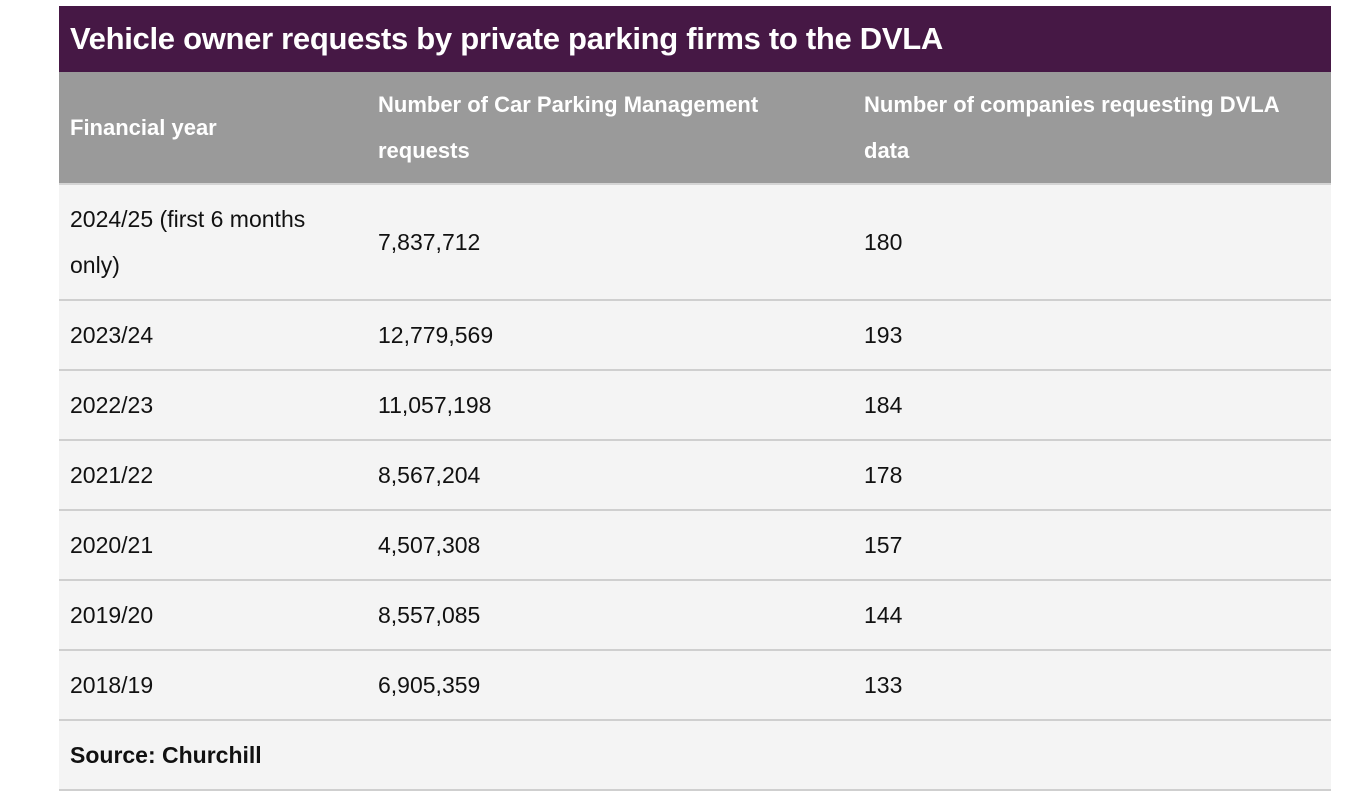 This screenshot has width=1352, height=802. I want to click on cell-financial-year: 2018/19, so click(213, 685).